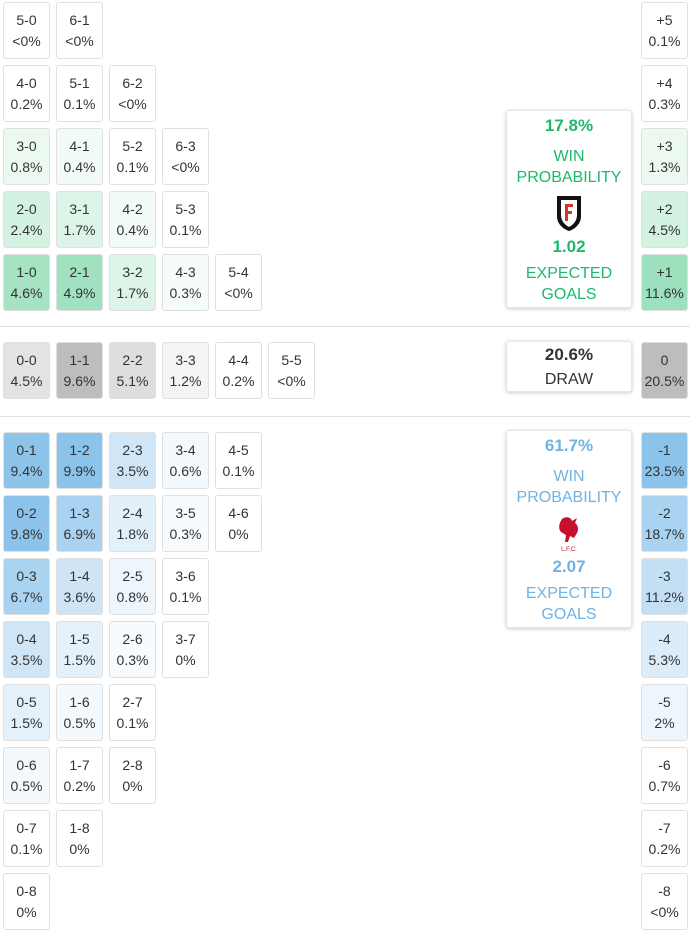  Describe the element at coordinates (132, 370) in the screenshot. I see `score-cell: 2-2 5.1%` at that location.